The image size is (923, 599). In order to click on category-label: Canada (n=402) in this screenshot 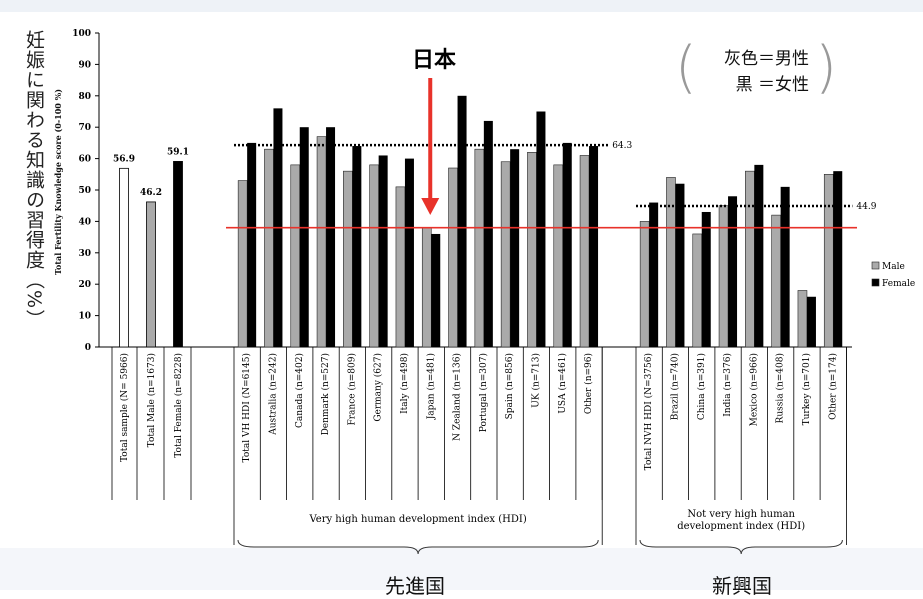, I will do `click(299, 390)`.